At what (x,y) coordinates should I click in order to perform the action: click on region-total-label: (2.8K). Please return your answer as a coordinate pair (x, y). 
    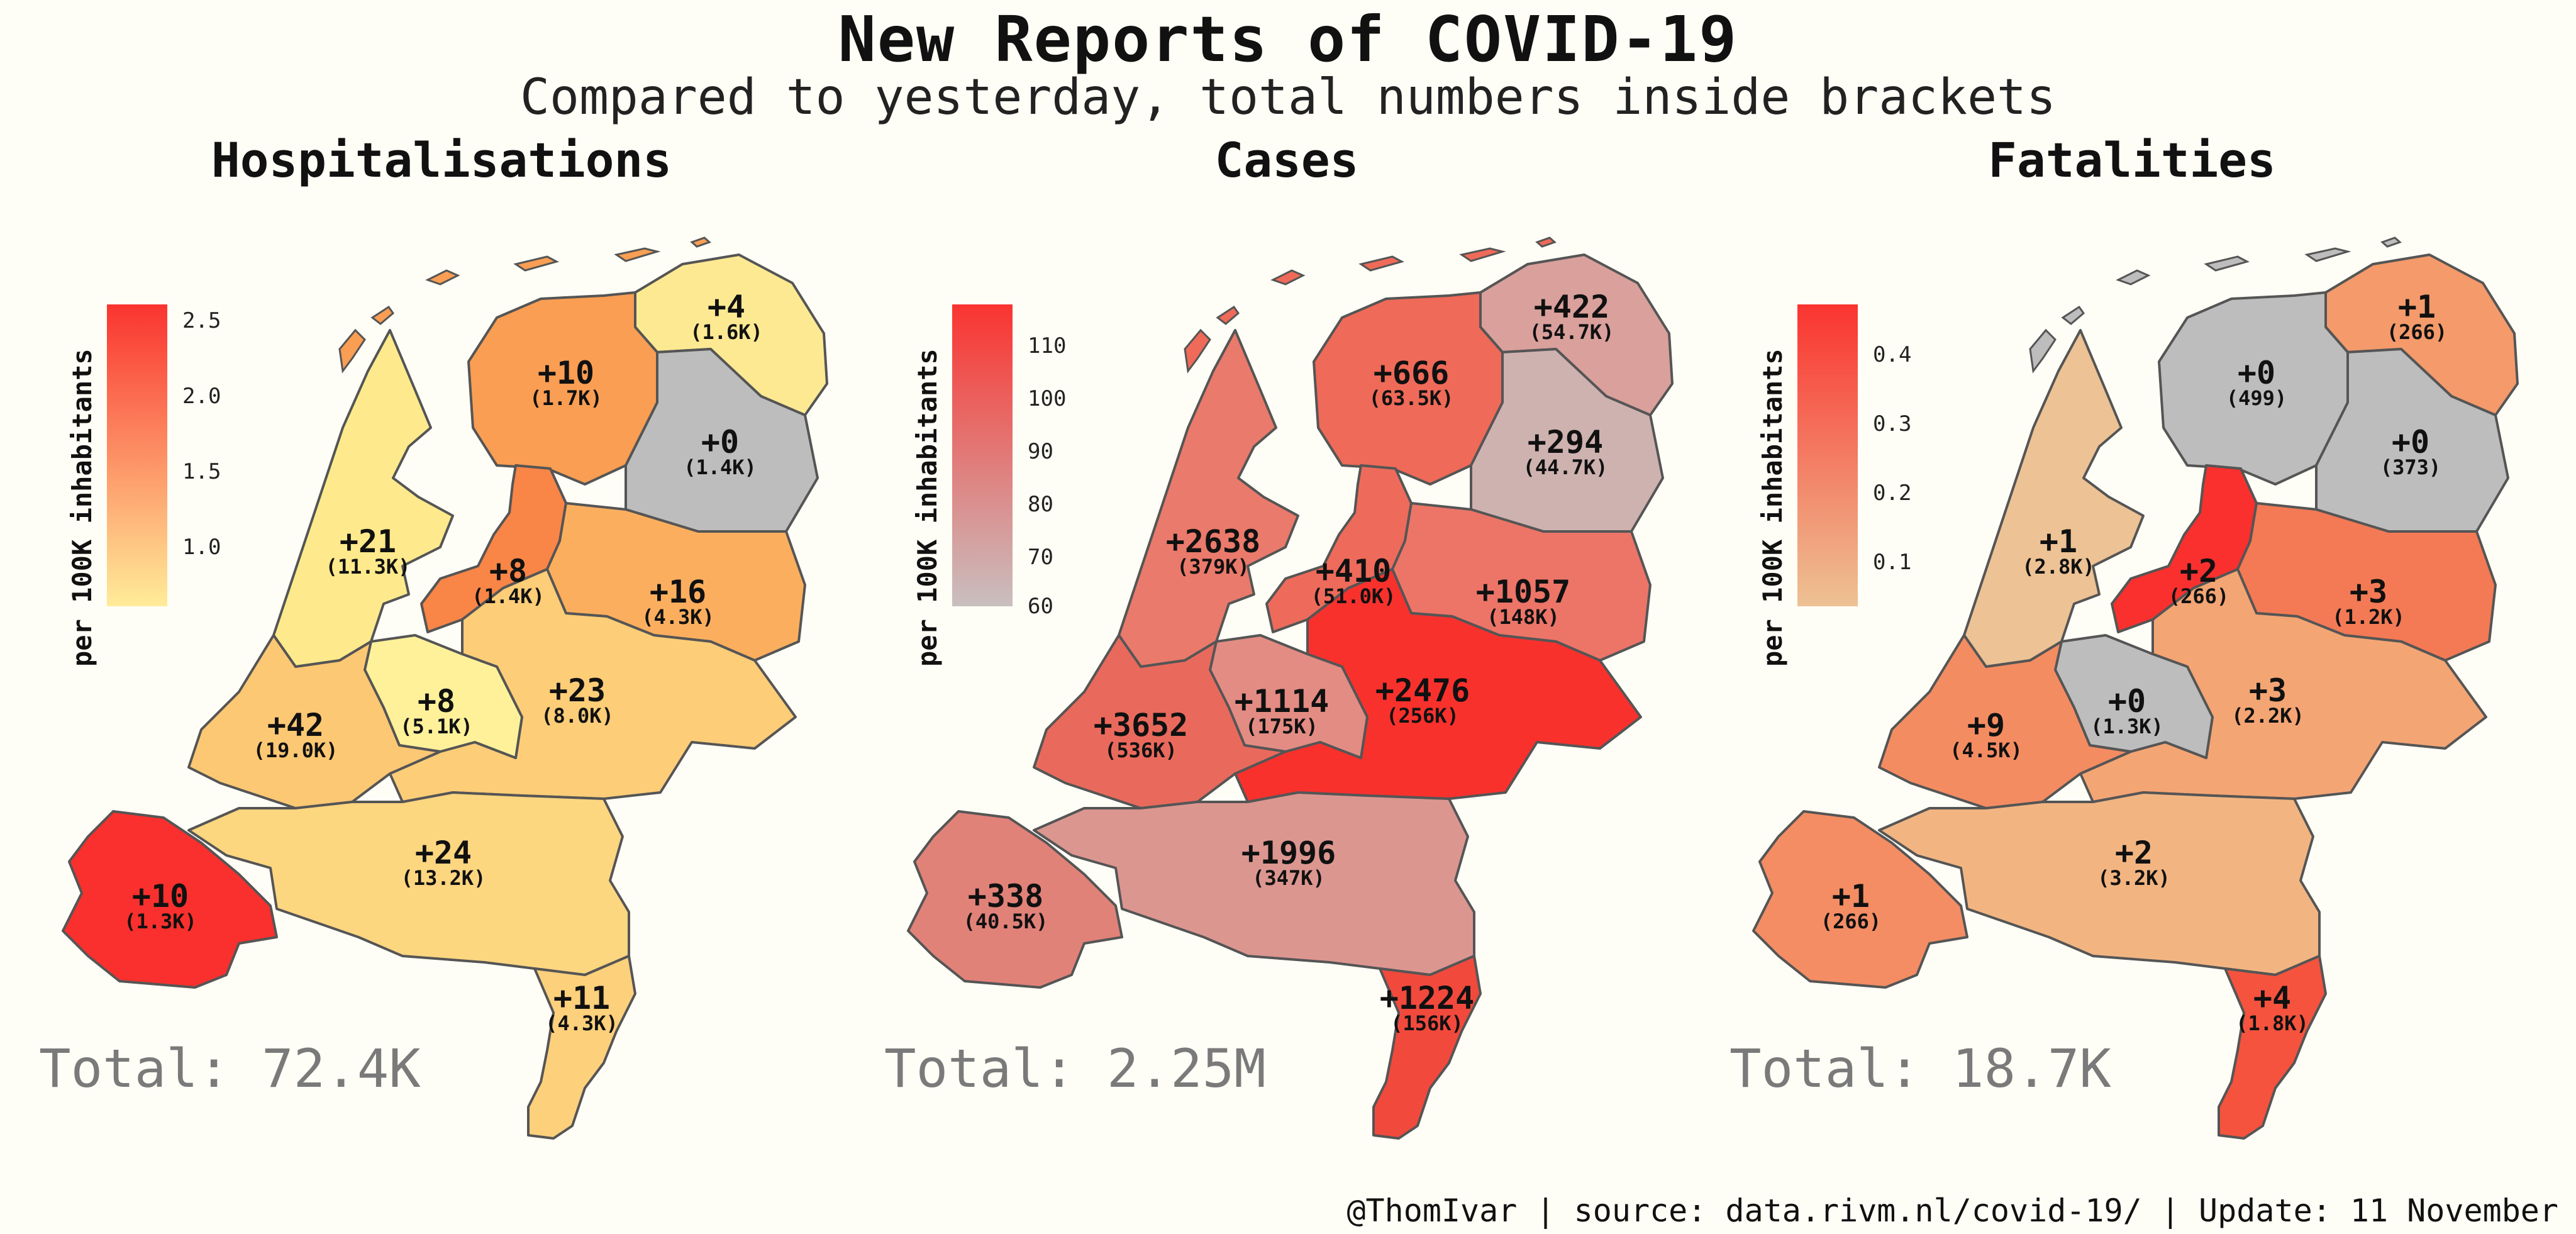
    Looking at the image, I should click on (2058, 567).